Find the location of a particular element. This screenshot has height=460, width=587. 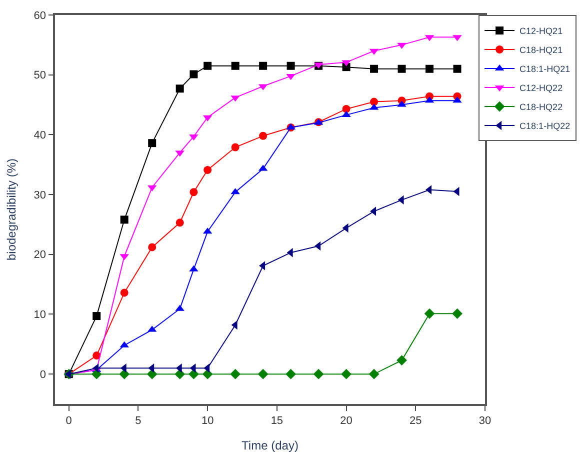

y-tick-label: 50 is located at coordinates (40, 76).